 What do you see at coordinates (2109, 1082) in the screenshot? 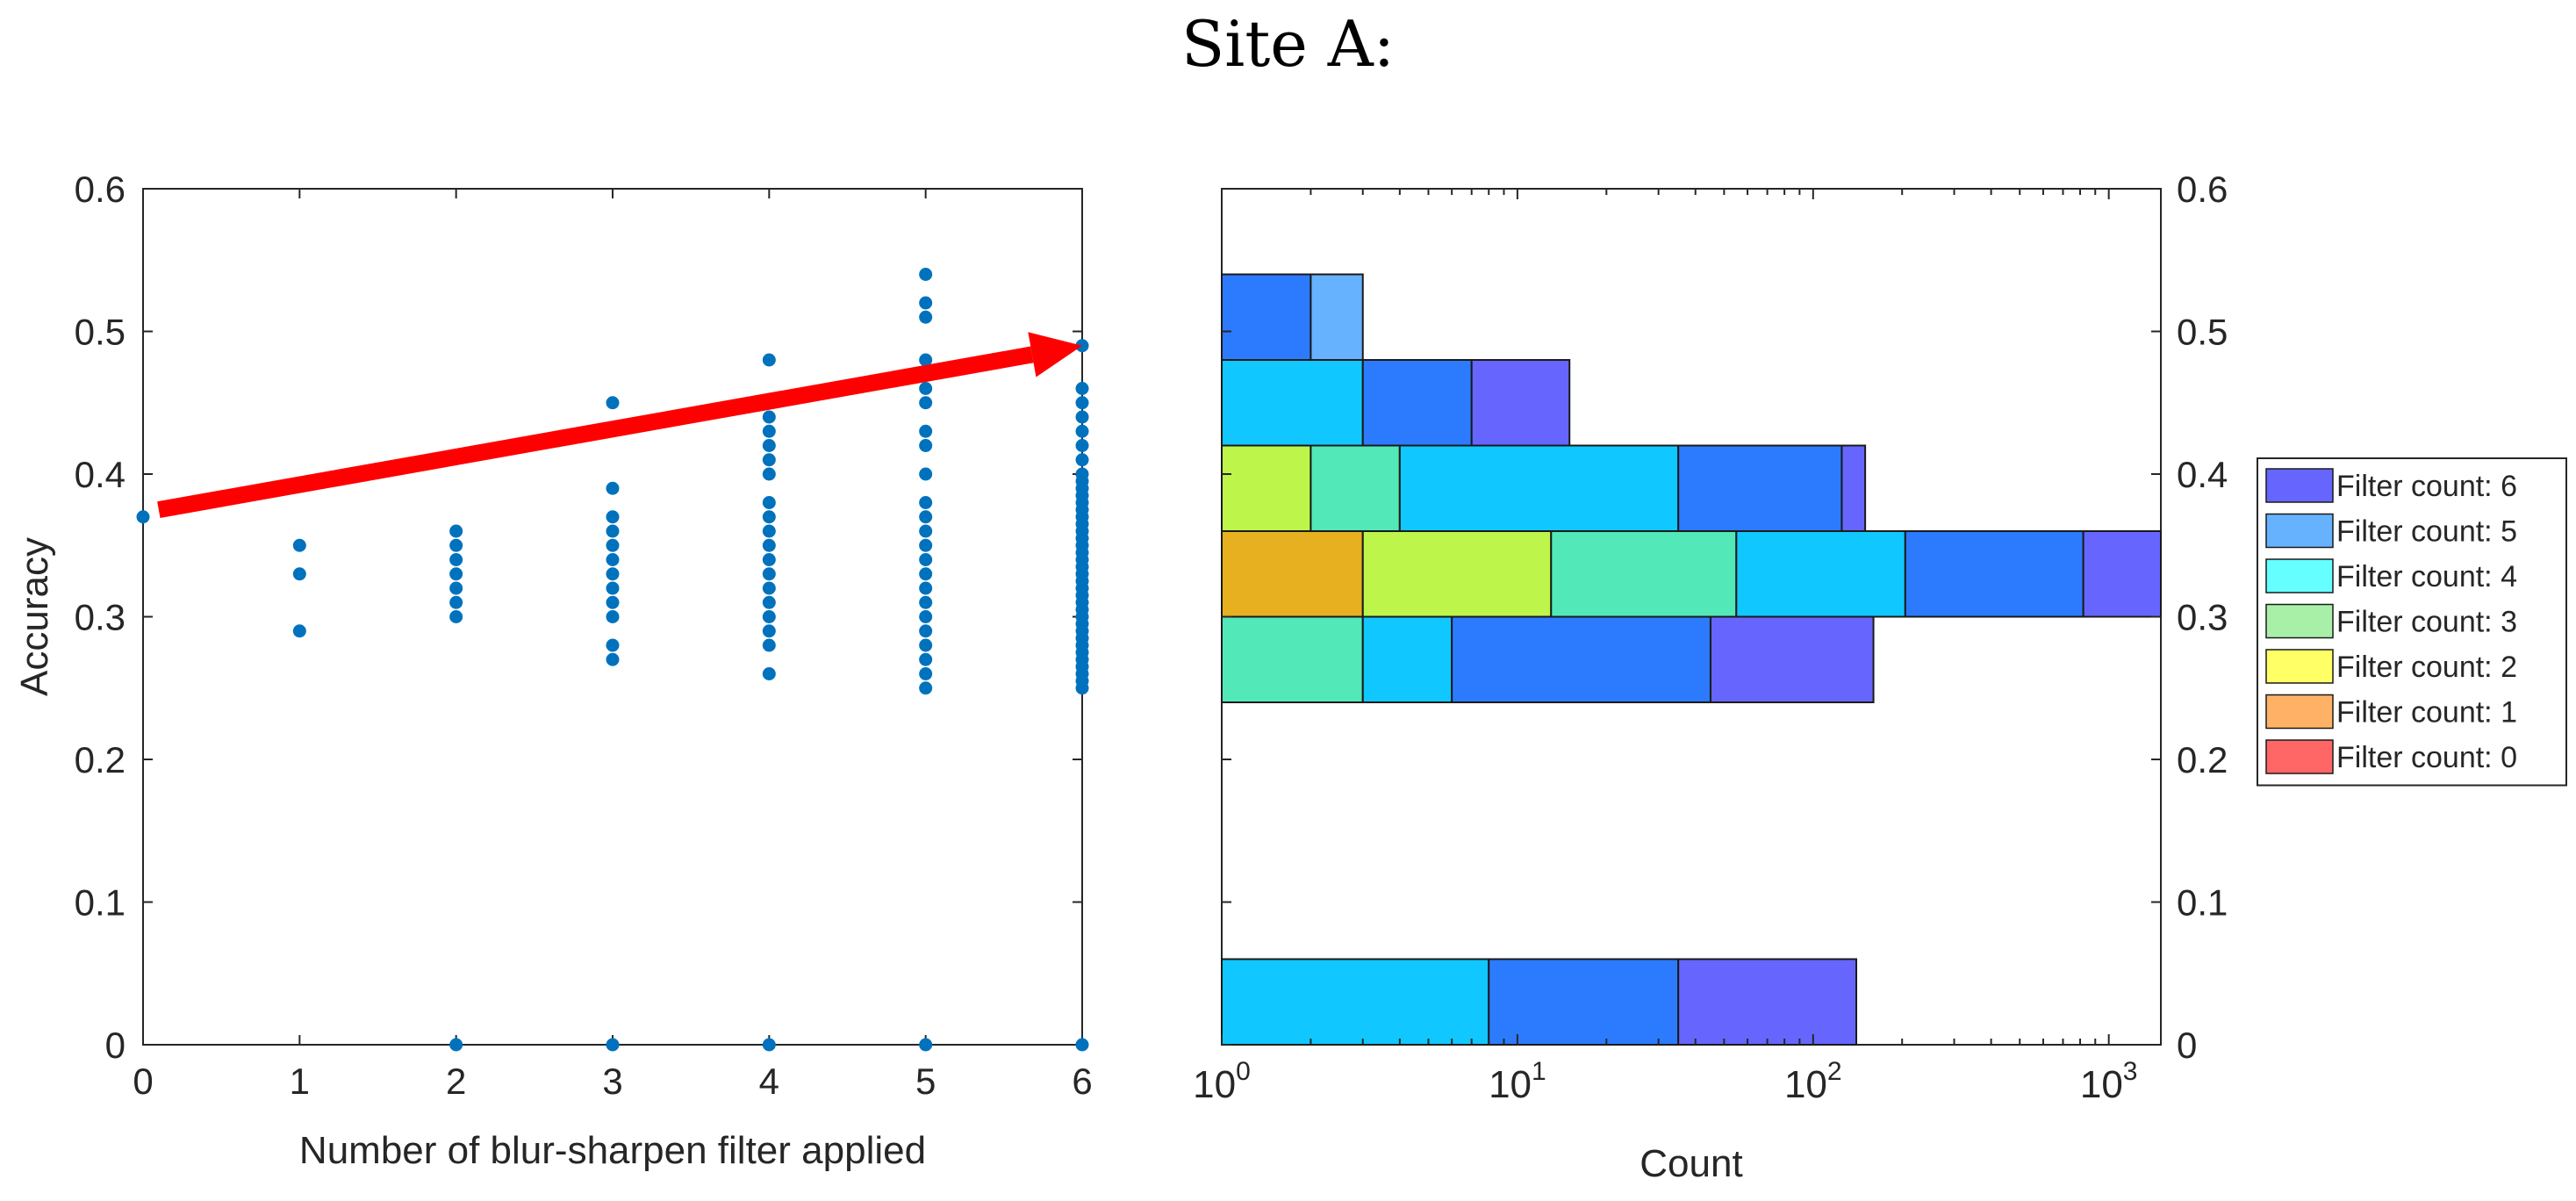
I see `x-tick-label: 10³` at bounding box center [2109, 1082].